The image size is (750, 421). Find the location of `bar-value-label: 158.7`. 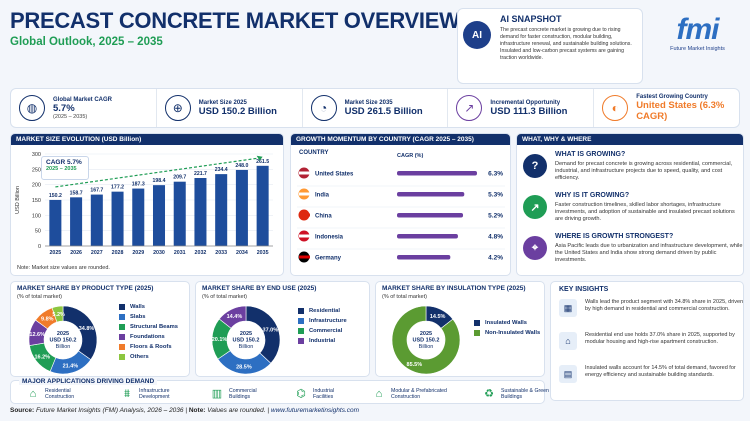

bar-value-label: 158.7 is located at coordinates (76, 193).